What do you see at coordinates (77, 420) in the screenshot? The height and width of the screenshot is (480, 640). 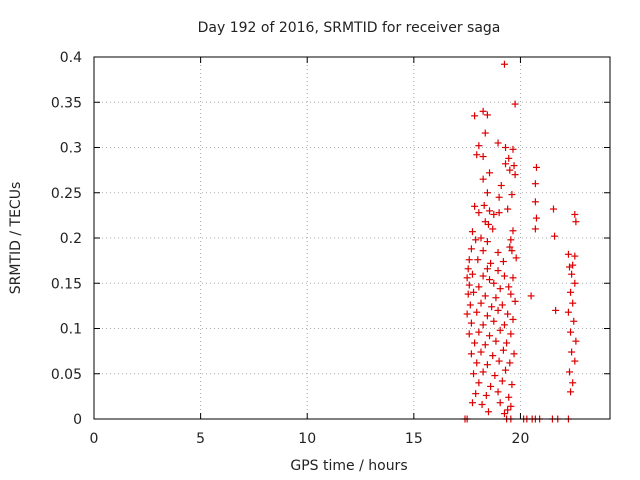 I see `y-tick-label: 0` at bounding box center [77, 420].